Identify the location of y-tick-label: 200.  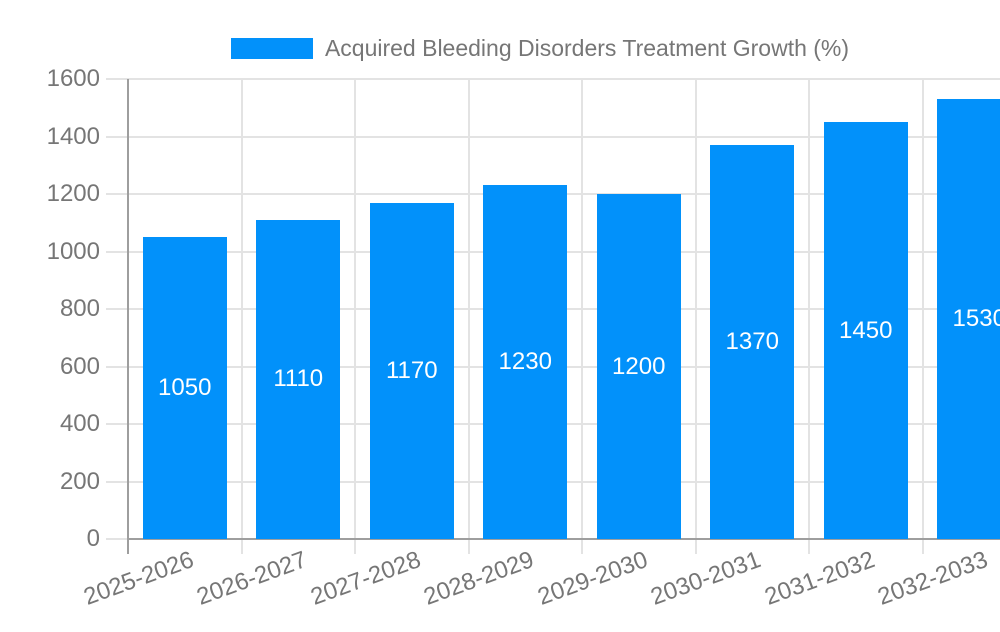
(79, 481).